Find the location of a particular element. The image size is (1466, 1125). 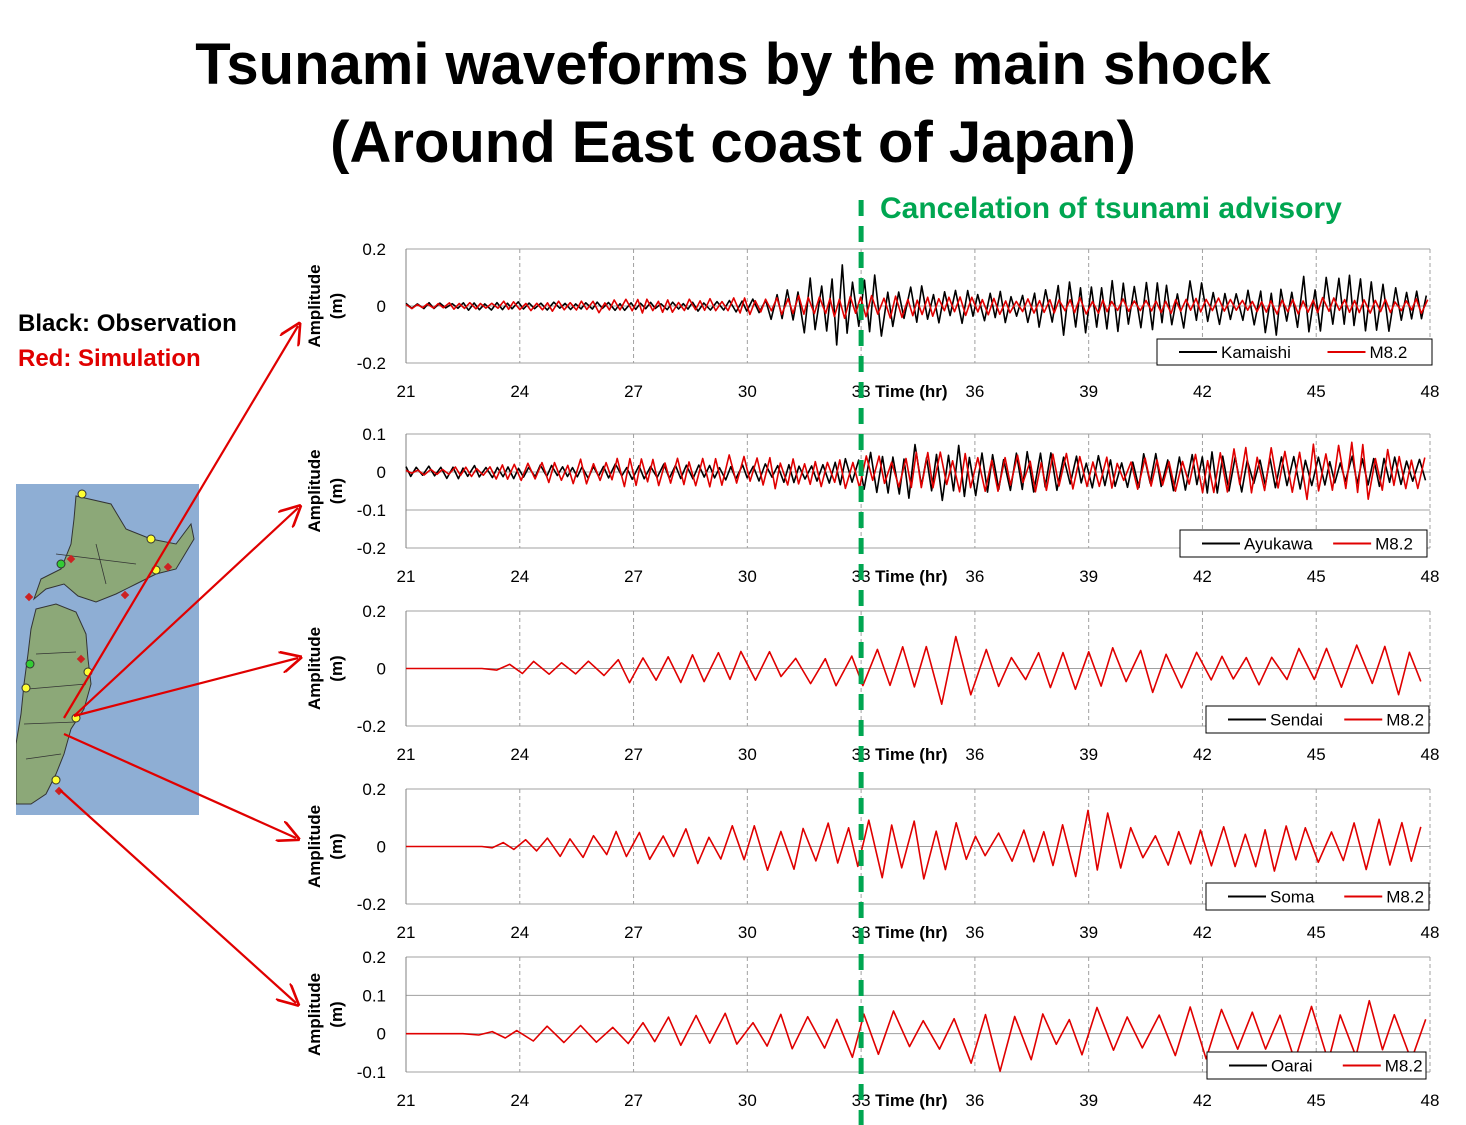

legend-label-station: Soma is located at coordinates (1292, 897).